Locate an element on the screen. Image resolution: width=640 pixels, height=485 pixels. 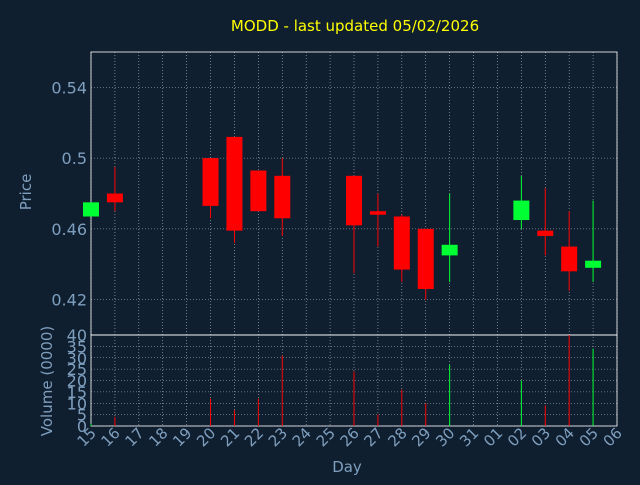
volume-tick-label: 20 is located at coordinates (77, 381).